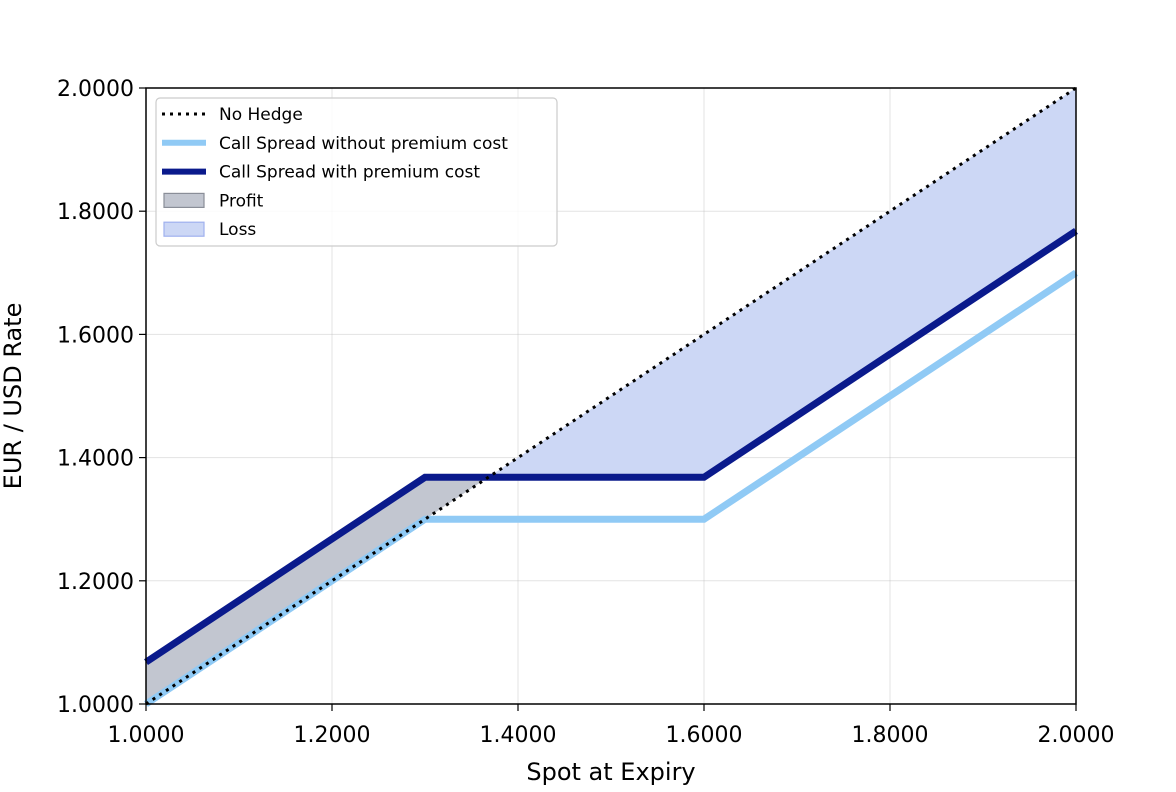 The height and width of the screenshot is (792, 1176). I want to click on legend-box, so click(356, 172).